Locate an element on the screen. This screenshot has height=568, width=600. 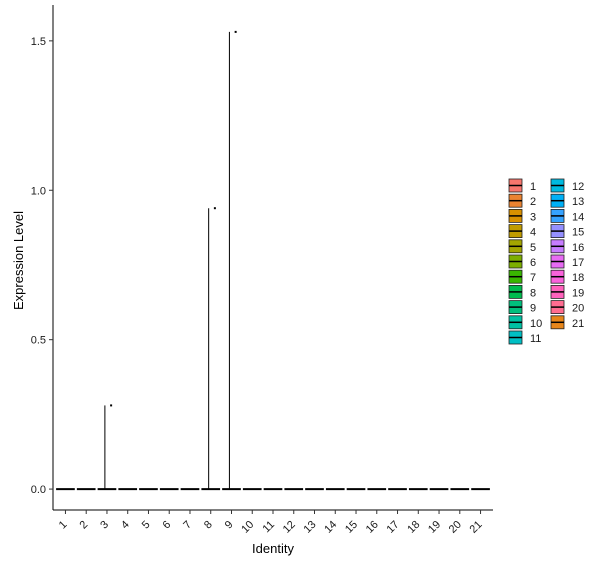
x-tick-label: 6 is located at coordinates (167, 525).